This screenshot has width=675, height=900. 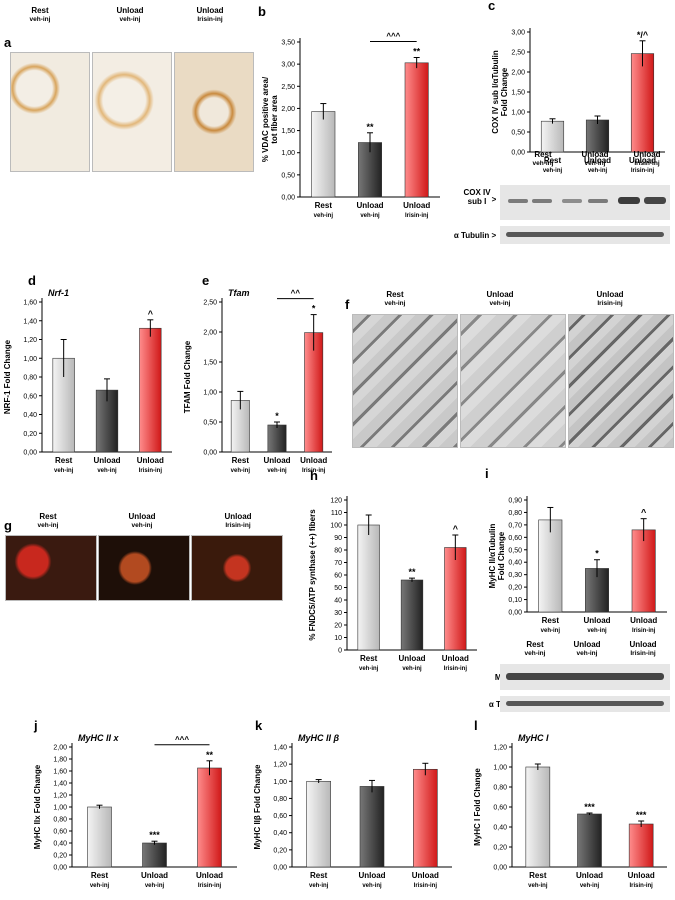 What do you see at coordinates (543, 158) in the screenshot?
I see `panel-c-blot-label-rest: Rest veh-inj` at bounding box center [543, 158].